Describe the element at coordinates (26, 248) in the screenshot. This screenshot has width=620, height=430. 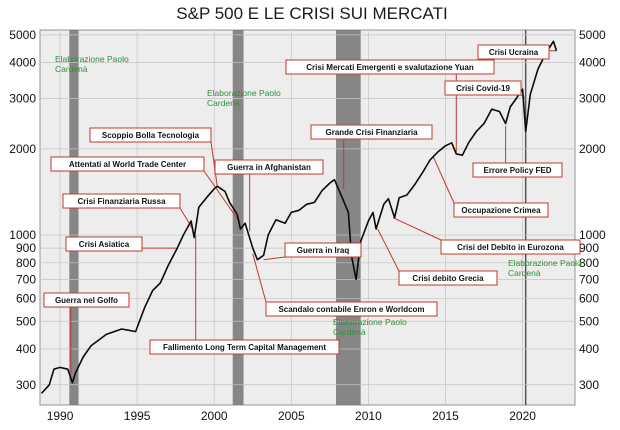
I see `y-tick-left-900: 900` at that location.